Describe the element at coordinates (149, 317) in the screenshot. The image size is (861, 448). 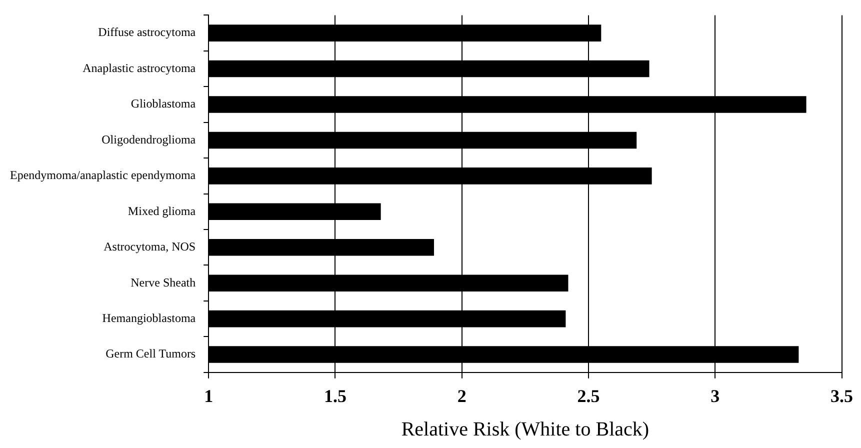
I see `y-tick-label: Hemangioblastoma` at that location.